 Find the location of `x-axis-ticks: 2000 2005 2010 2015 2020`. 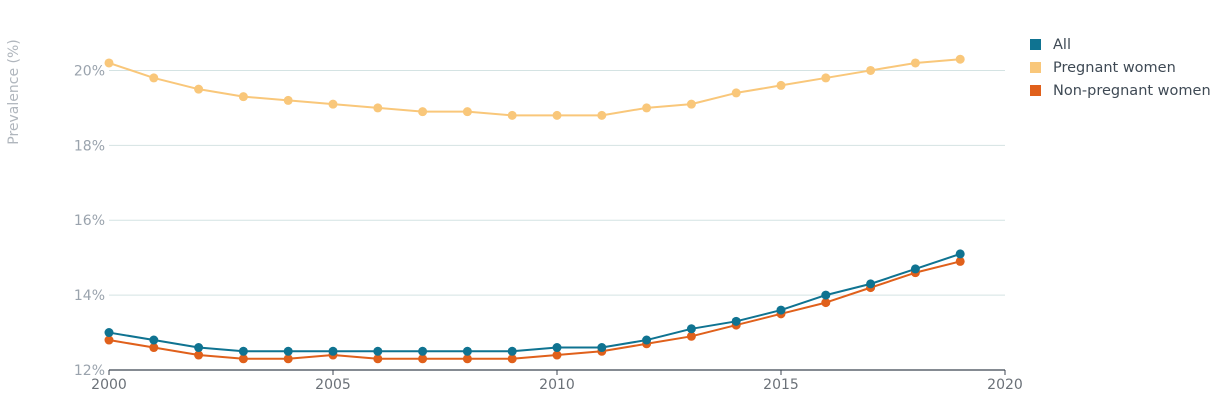

x-axis-ticks: 2000 2005 2010 2015 2020 is located at coordinates (557, 381).